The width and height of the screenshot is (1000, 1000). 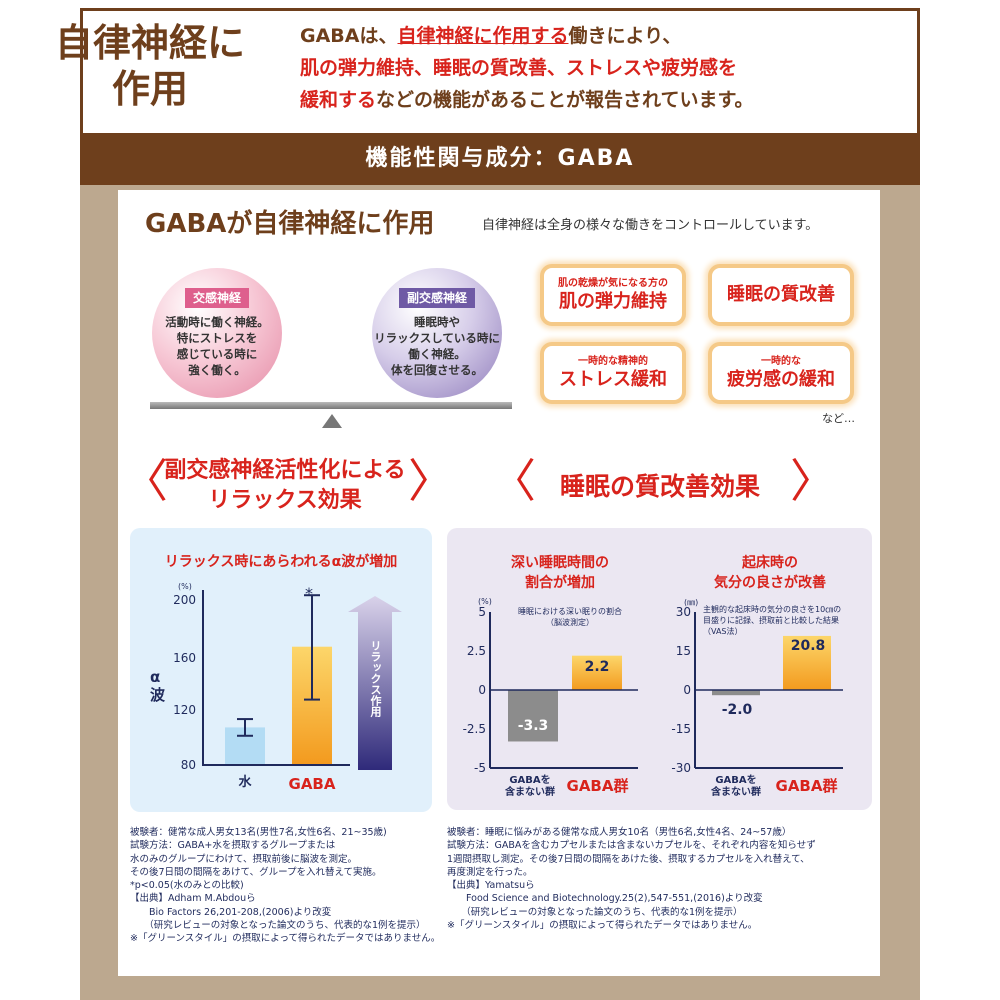 I want to click on balance-beam, so click(x=331, y=405).